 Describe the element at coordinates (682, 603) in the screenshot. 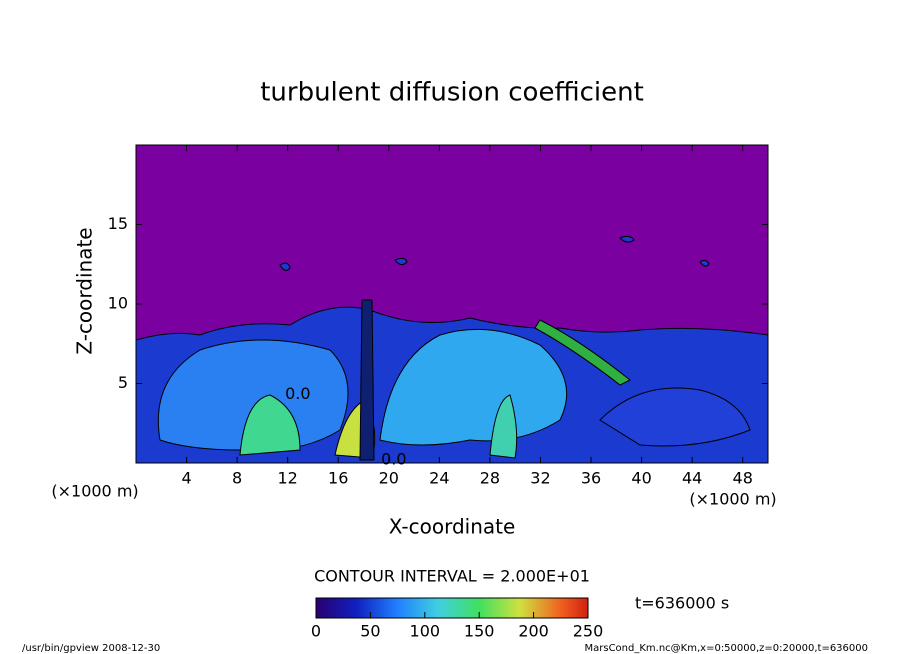

I see `time-label: t=636000 s` at that location.